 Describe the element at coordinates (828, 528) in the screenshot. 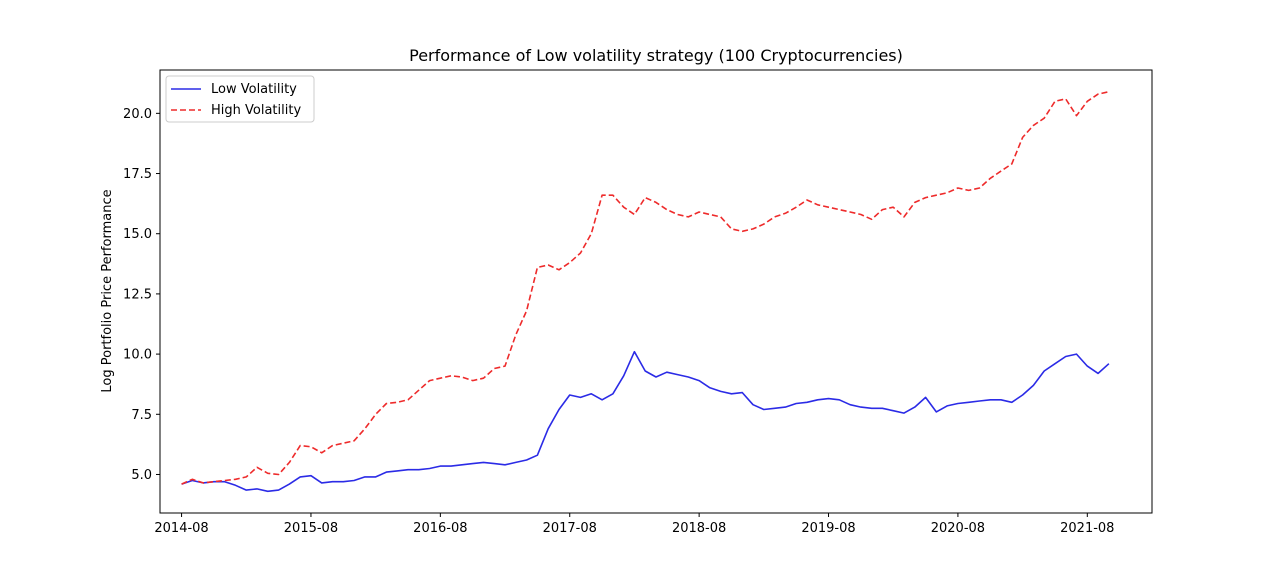

I see `x-tick-label: 2019-08` at that location.